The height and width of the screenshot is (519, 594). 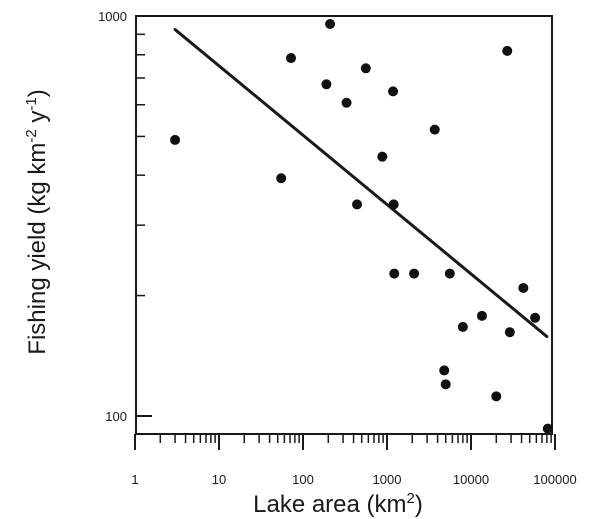 What do you see at coordinates (219, 479) in the screenshot?
I see `x-tick-label: 10` at bounding box center [219, 479].